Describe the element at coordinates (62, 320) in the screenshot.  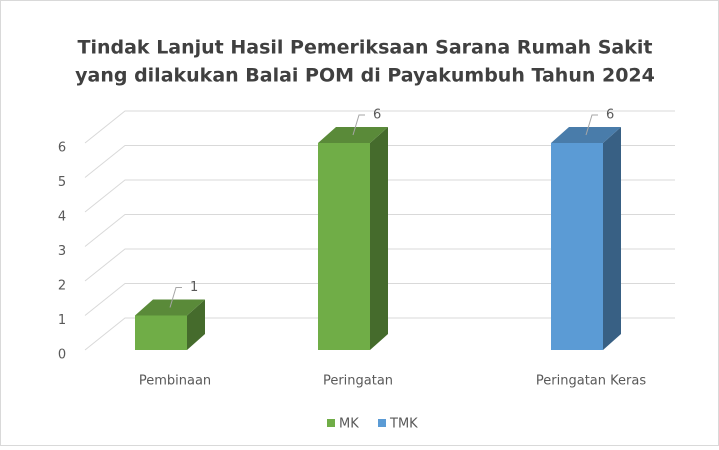
I see `y-tick-label: 1` at that location.